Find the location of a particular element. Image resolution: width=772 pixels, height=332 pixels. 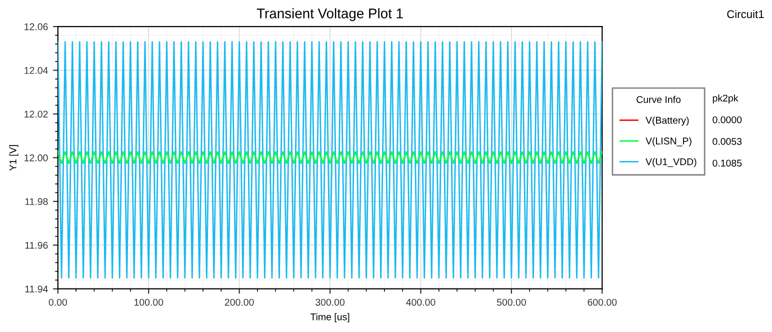

text: 0.1085 is located at coordinates (727, 163).